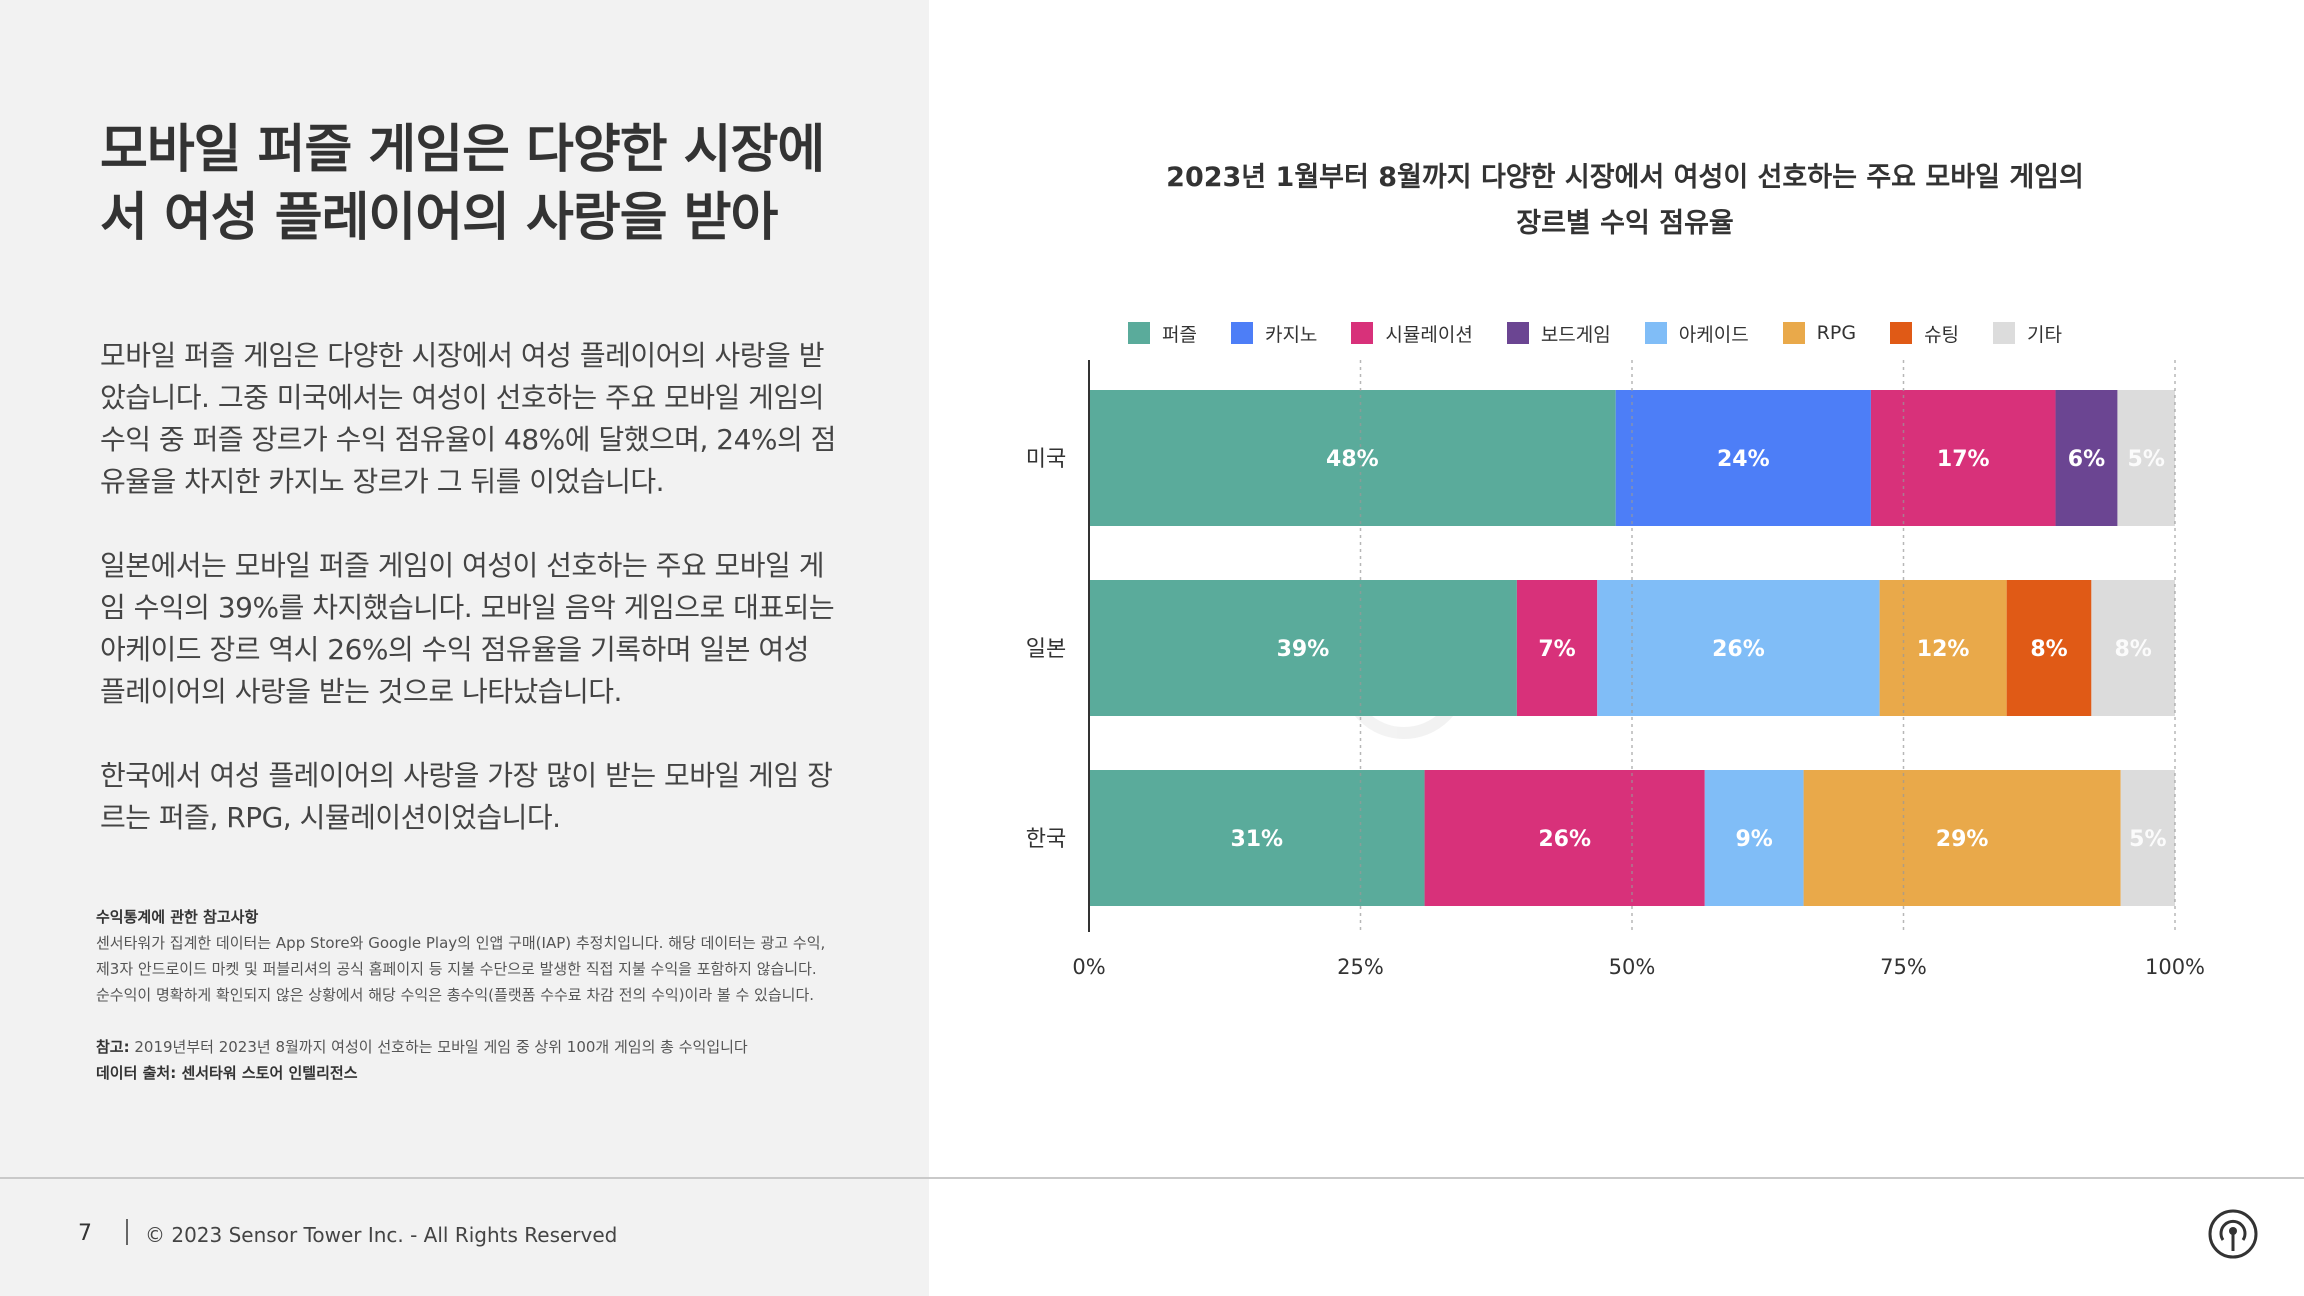 The width and height of the screenshot is (2304, 1296). What do you see at coordinates (113, 1047) in the screenshot?
I see `reference-label: 참고:` at bounding box center [113, 1047].